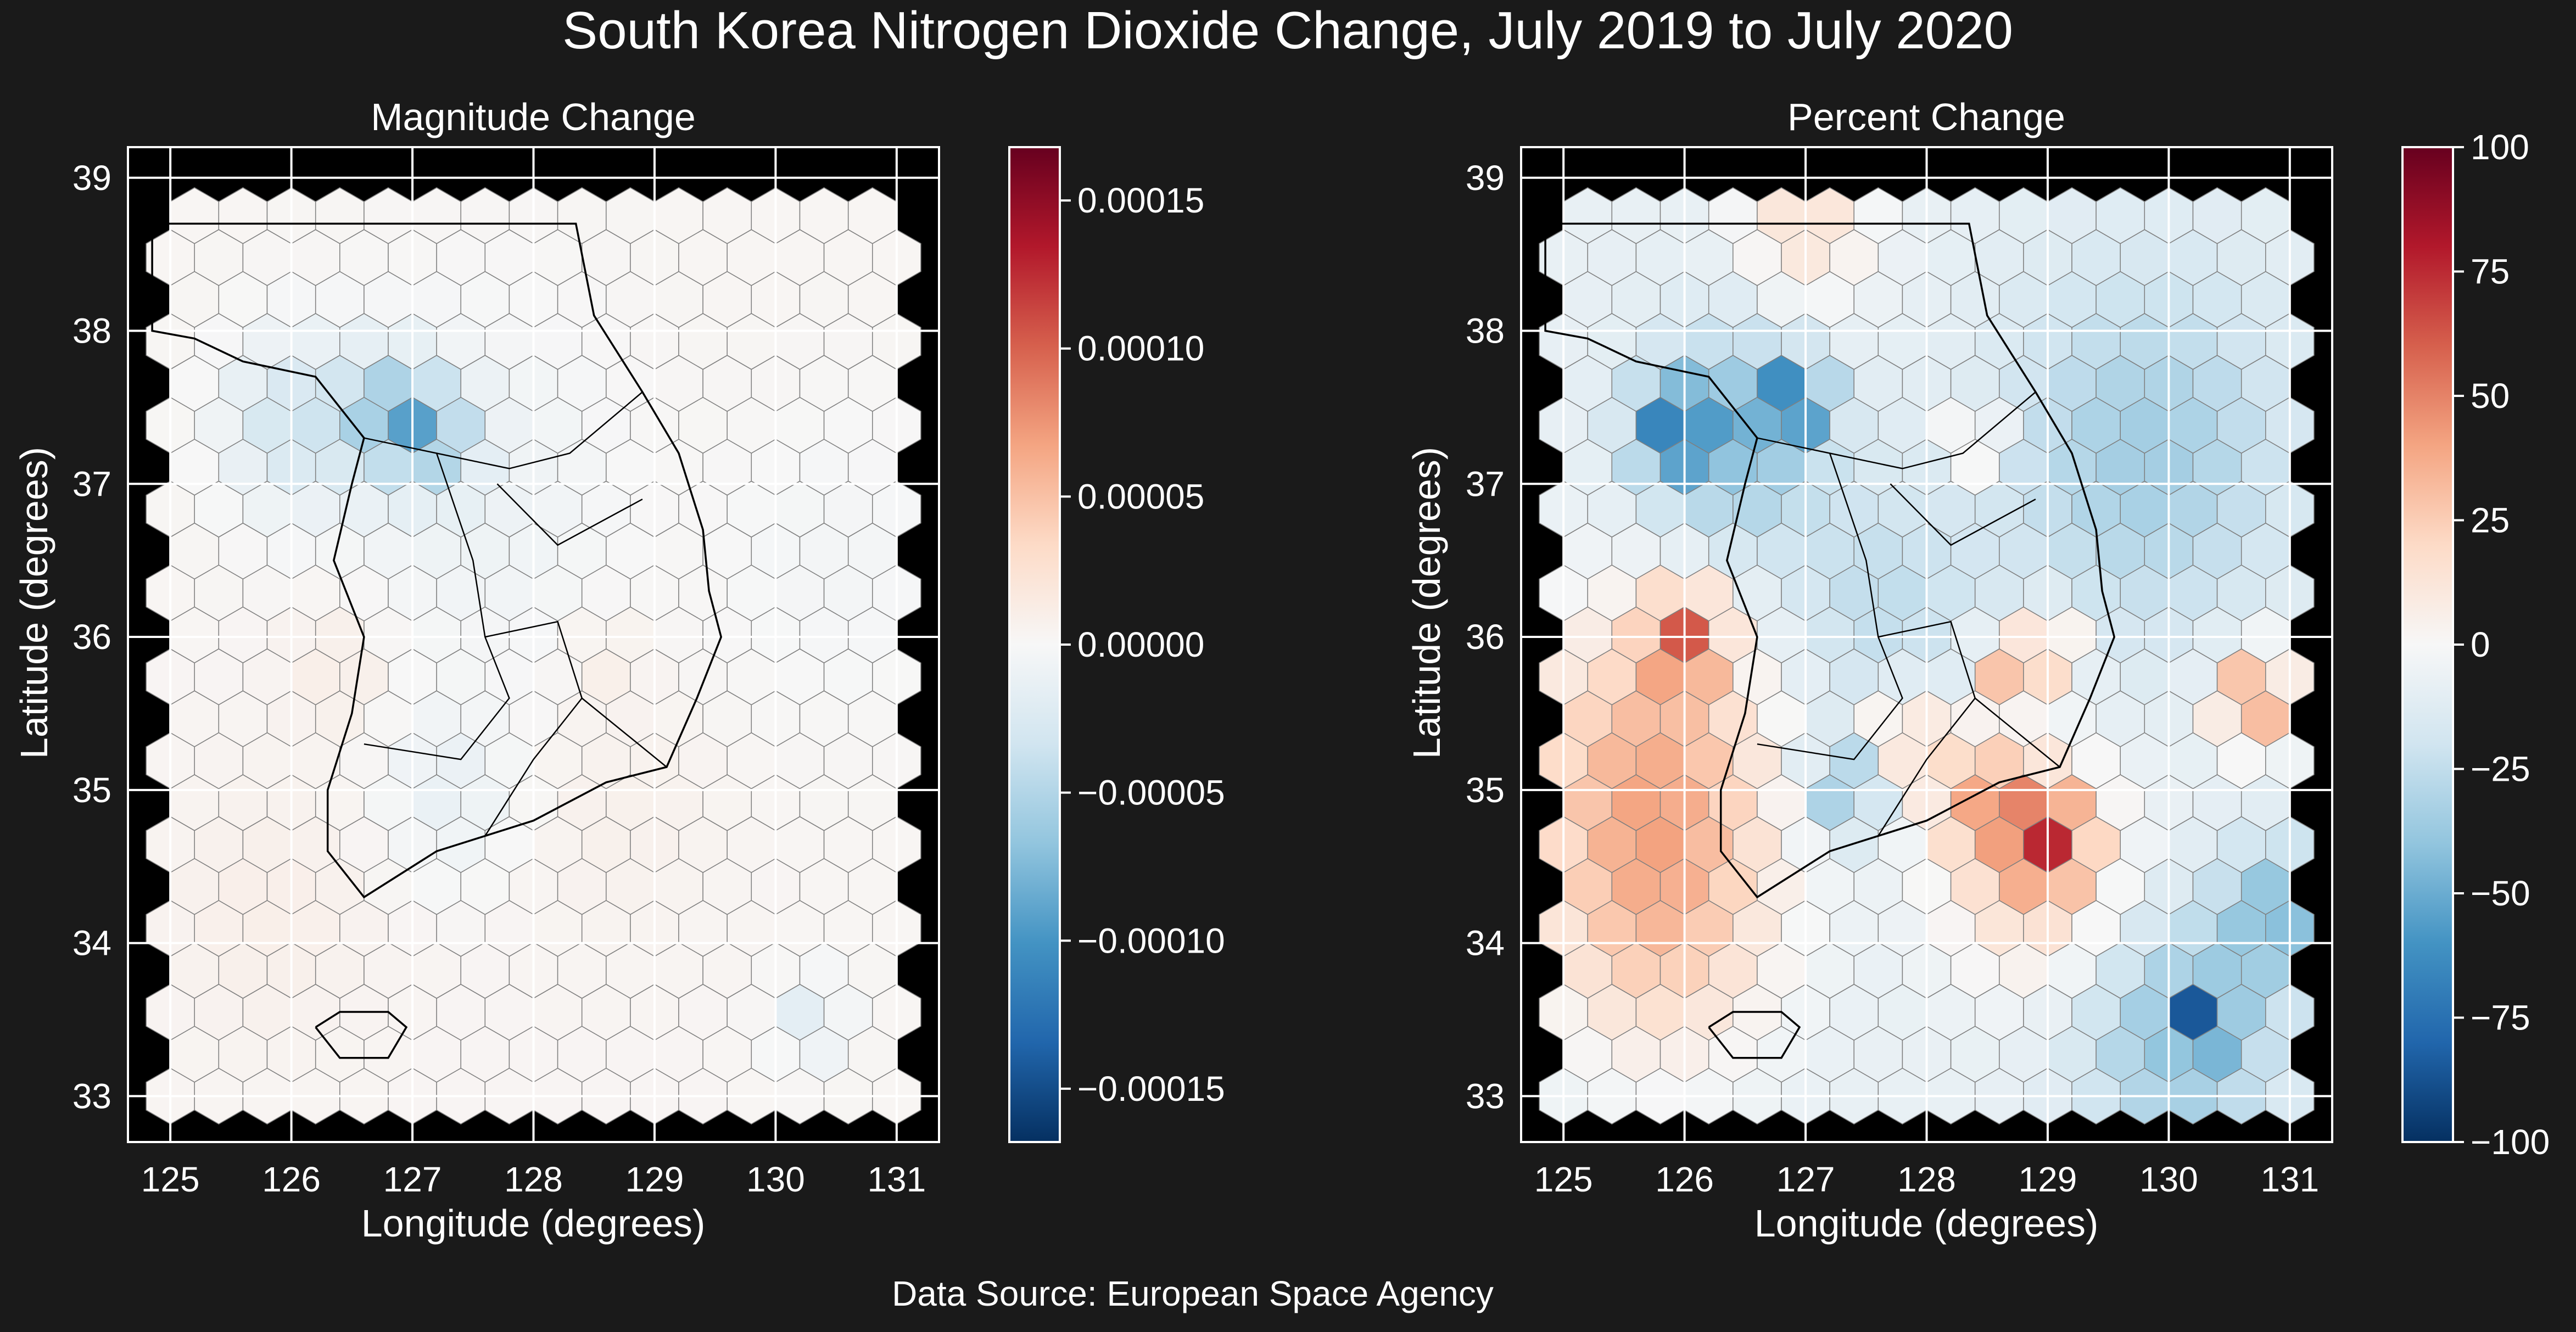  I want to click on colorbar-tick-label: 0.00010, so click(1141, 348).